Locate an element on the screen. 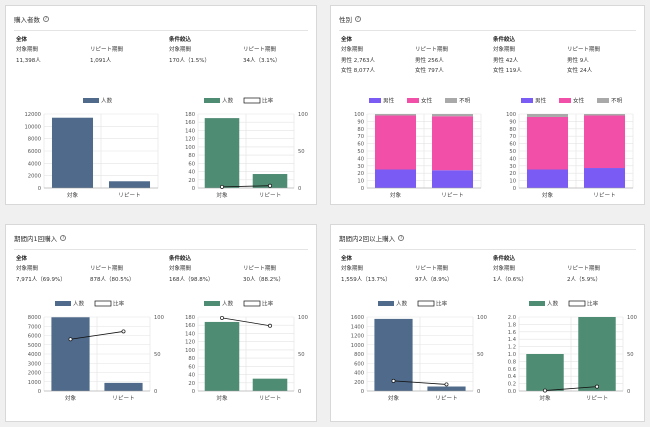 Image resolution: width=650 pixels, height=427 pixels. y-tick-label: 90 is located at coordinates (512, 122).